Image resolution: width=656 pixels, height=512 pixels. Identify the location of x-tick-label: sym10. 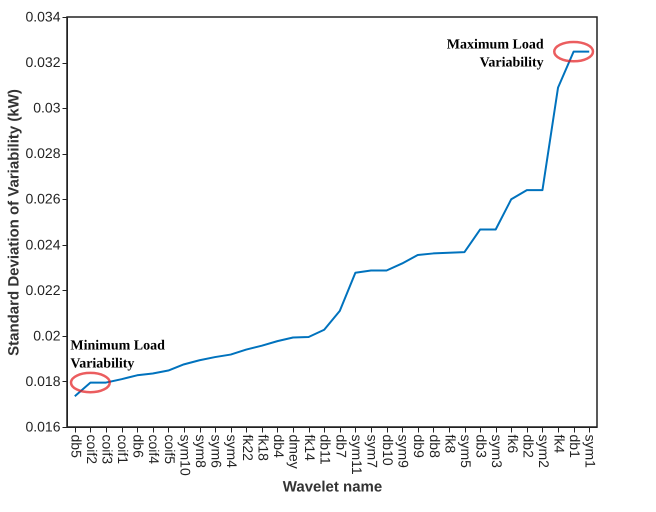
(185, 455).